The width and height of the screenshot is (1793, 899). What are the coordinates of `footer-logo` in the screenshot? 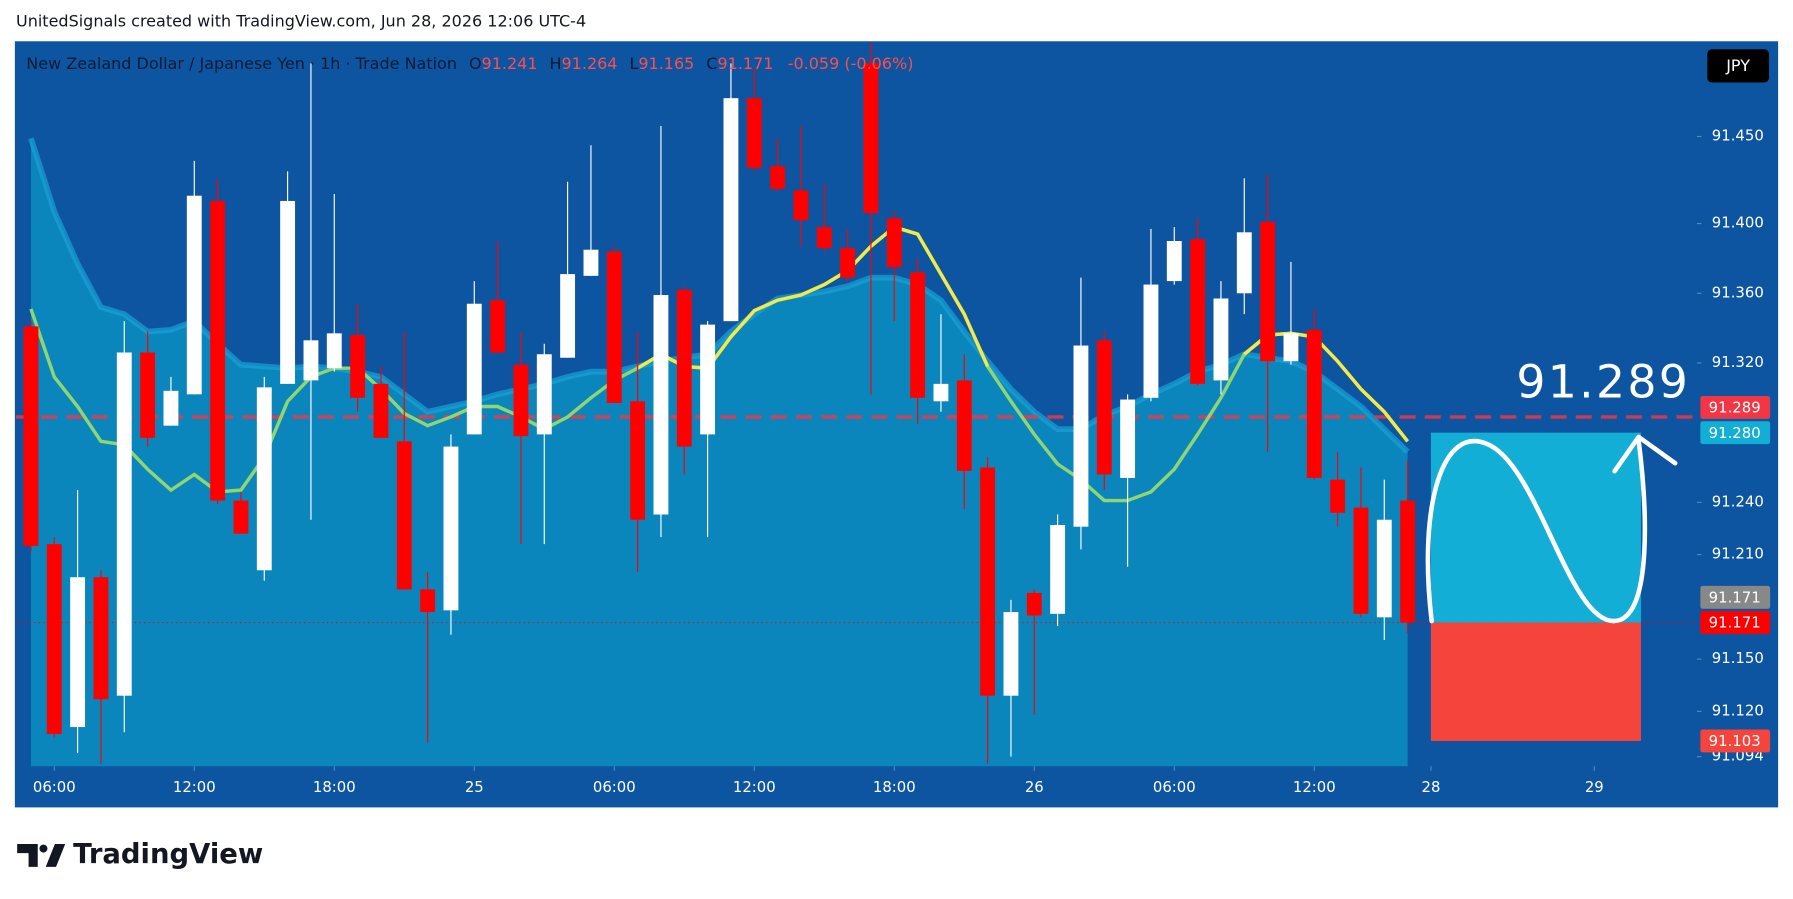 It's located at (41, 855).